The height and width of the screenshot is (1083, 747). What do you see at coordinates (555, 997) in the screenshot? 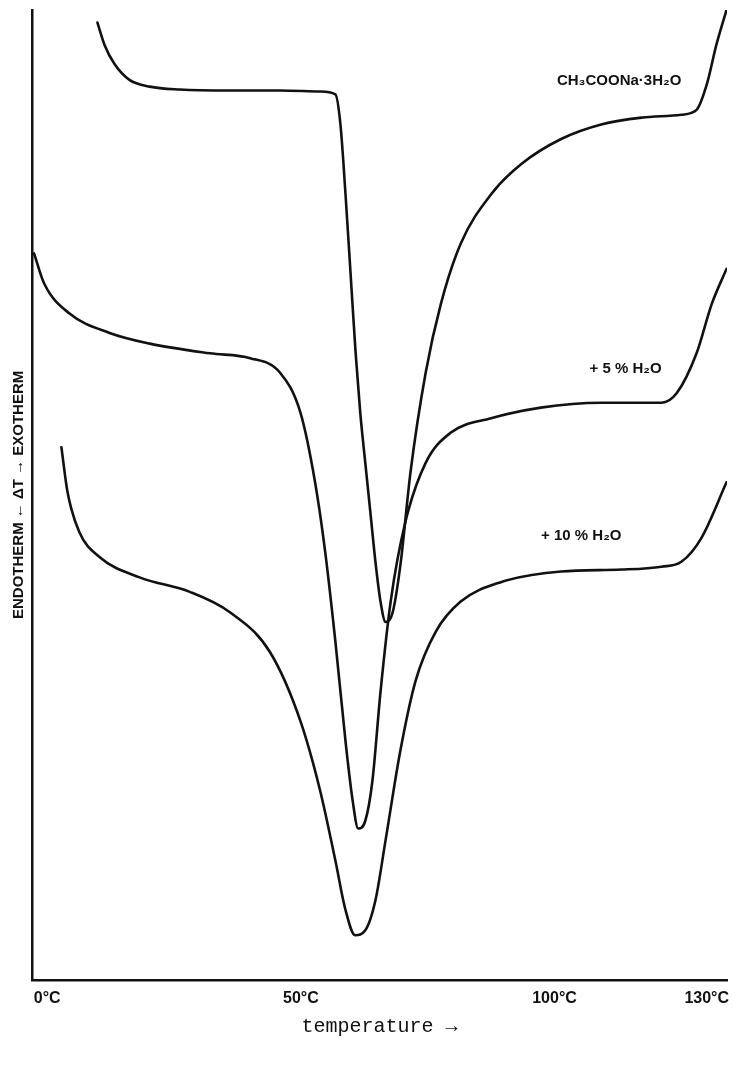
I see `x-tick-label: 100°C` at bounding box center [555, 997].